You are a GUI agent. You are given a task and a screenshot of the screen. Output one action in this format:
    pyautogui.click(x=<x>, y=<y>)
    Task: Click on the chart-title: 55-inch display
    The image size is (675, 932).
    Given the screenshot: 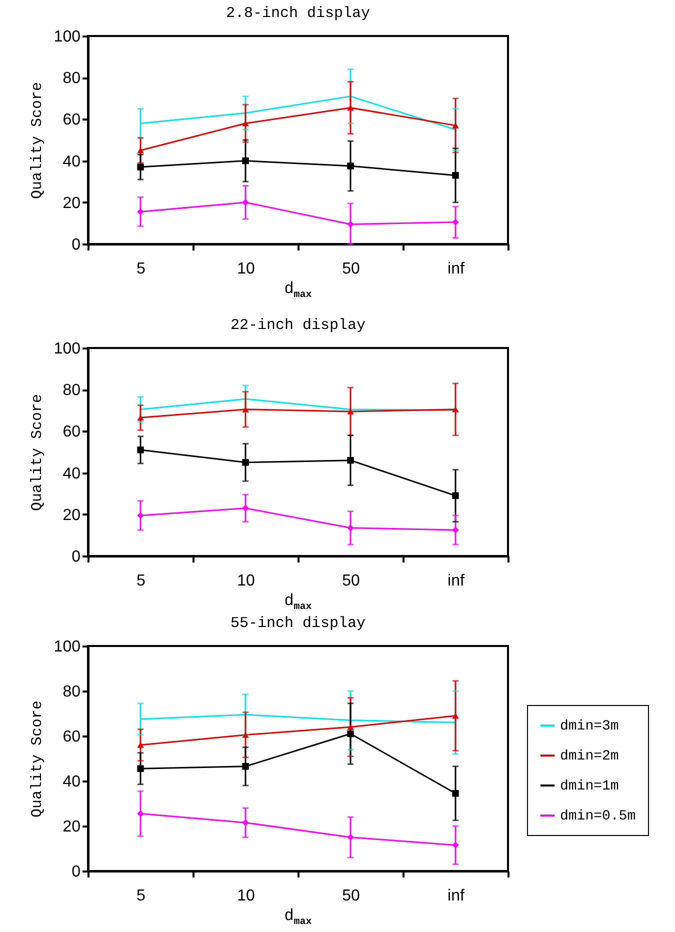 What is the action you would take?
    pyautogui.click(x=298, y=623)
    